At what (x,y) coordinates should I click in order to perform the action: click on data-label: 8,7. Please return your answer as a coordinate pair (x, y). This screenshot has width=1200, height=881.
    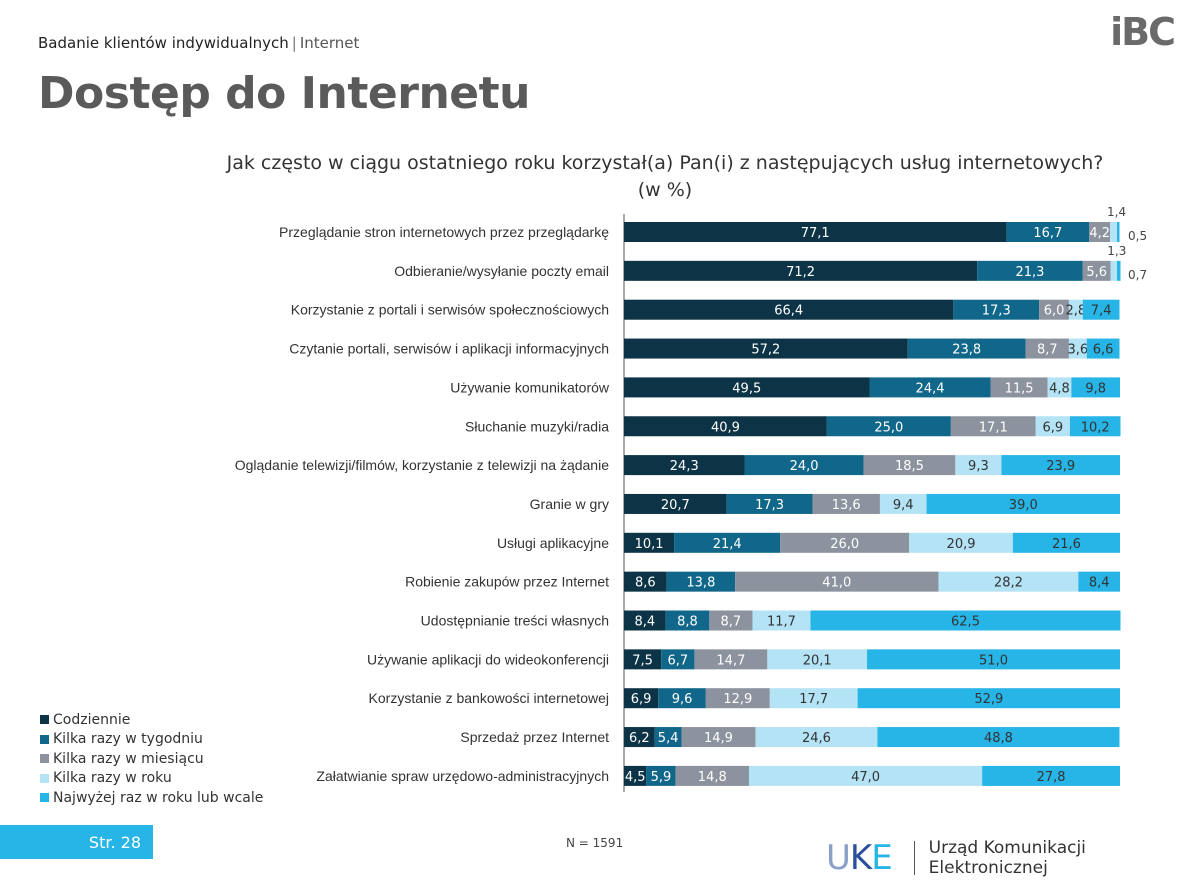
    Looking at the image, I should click on (731, 622).